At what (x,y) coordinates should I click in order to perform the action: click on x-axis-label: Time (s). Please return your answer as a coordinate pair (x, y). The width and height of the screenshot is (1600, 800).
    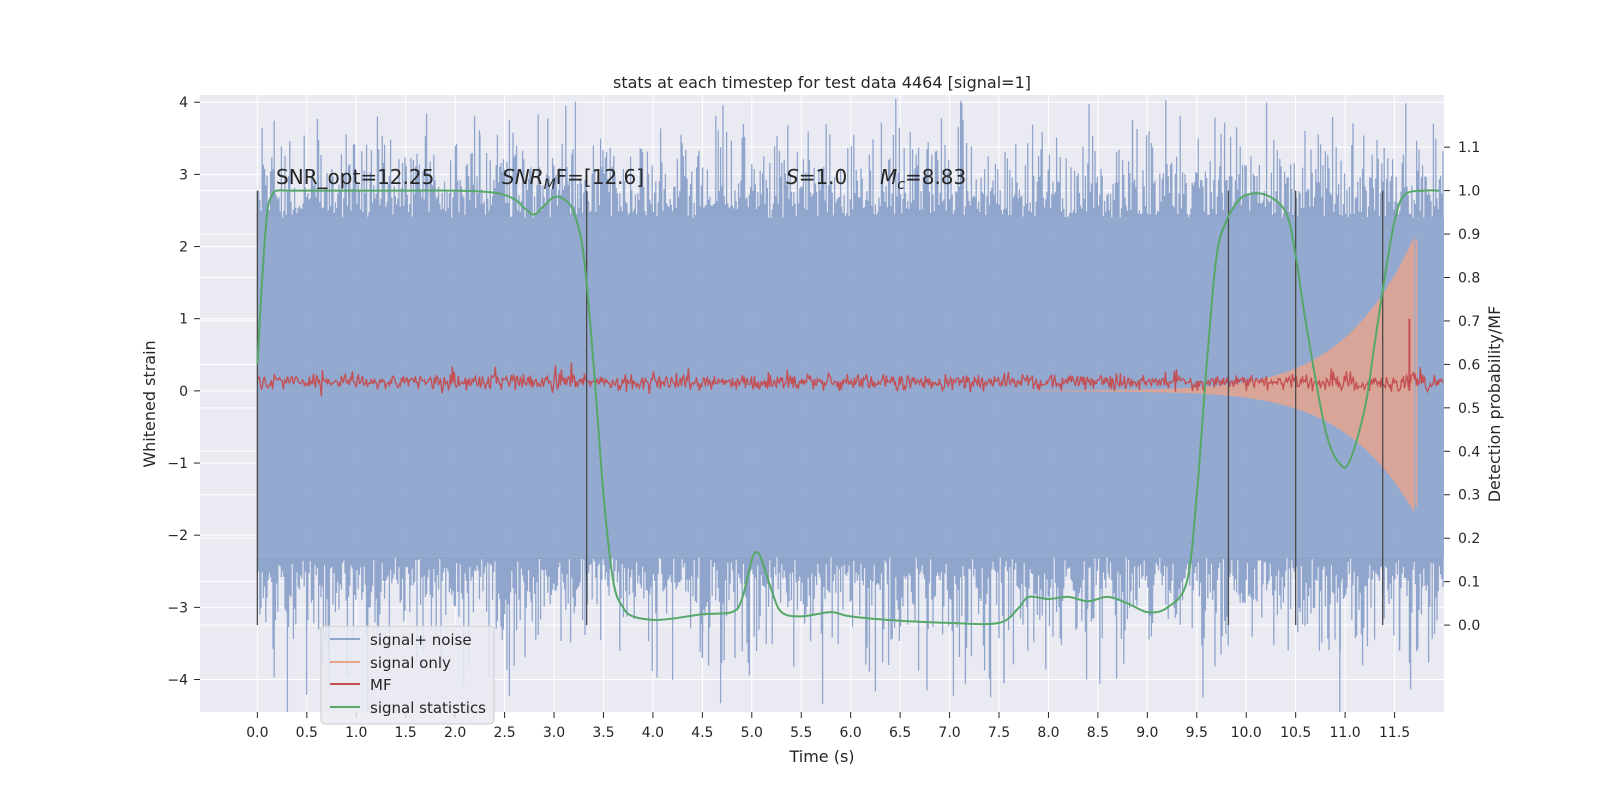
    Looking at the image, I should click on (821, 756).